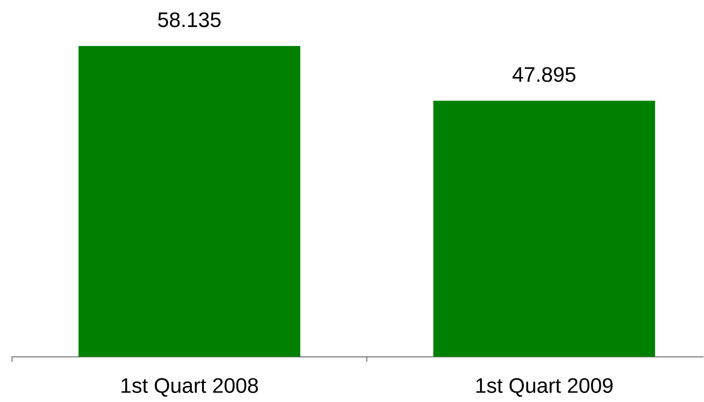 This screenshot has width=704, height=402. Describe the element at coordinates (544, 387) in the screenshot. I see `x-tick-label: 1st Quart 2009` at that location.